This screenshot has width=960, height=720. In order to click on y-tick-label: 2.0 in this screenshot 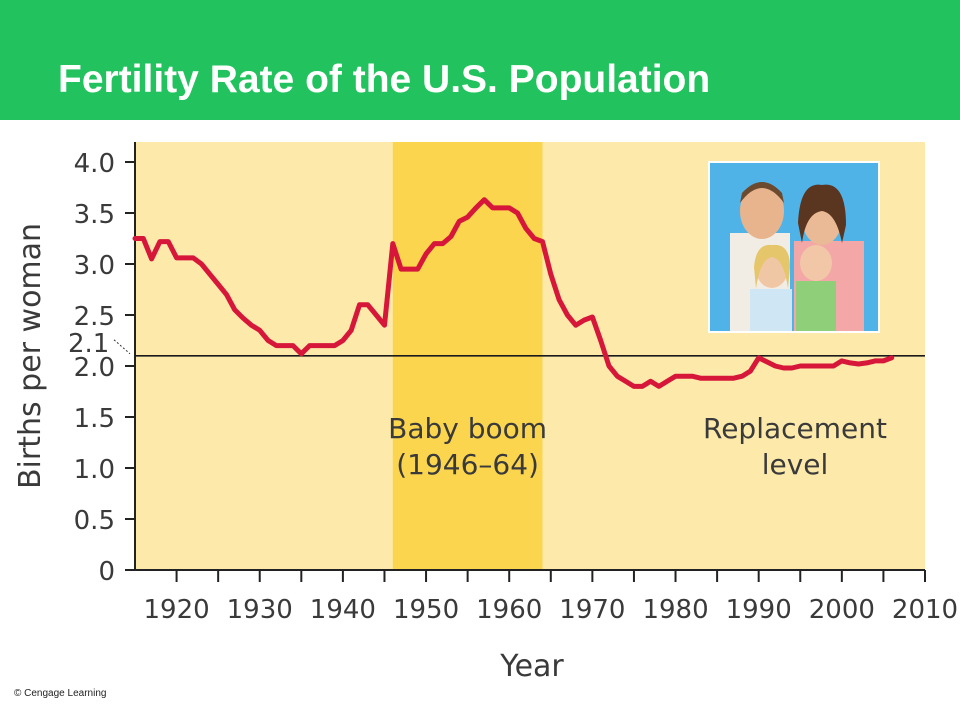, I will do `click(94, 368)`.